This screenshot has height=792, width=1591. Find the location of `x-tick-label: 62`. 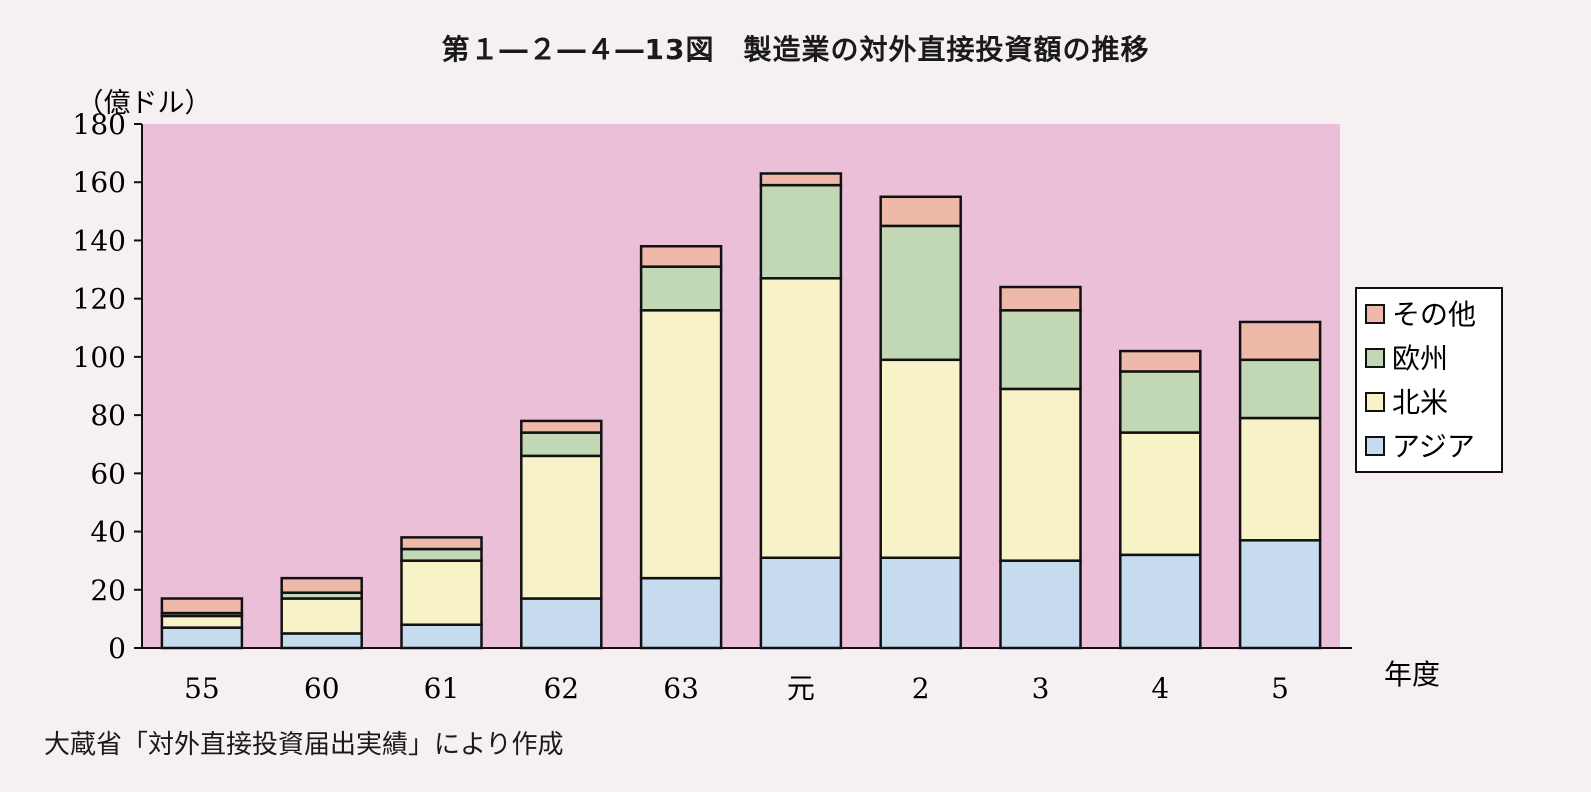

x-tick-label: 62 is located at coordinates (561, 688).